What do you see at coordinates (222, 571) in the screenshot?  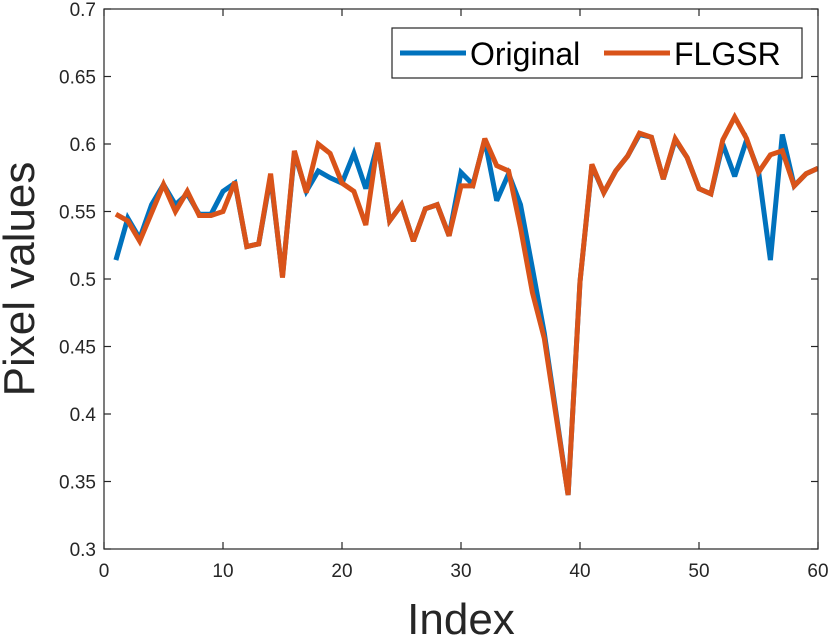 I see `x-tick-label: 10` at bounding box center [222, 571].